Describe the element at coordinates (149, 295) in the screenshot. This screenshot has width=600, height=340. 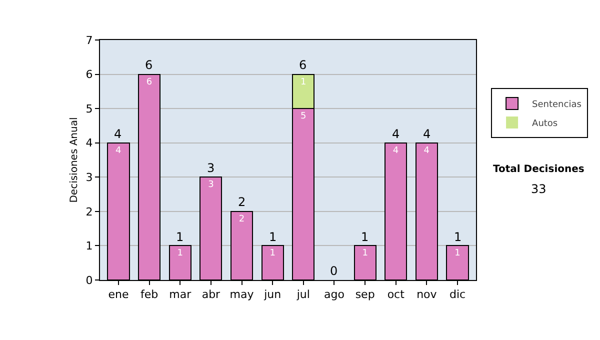
I see `x-tick-label: feb` at that location.